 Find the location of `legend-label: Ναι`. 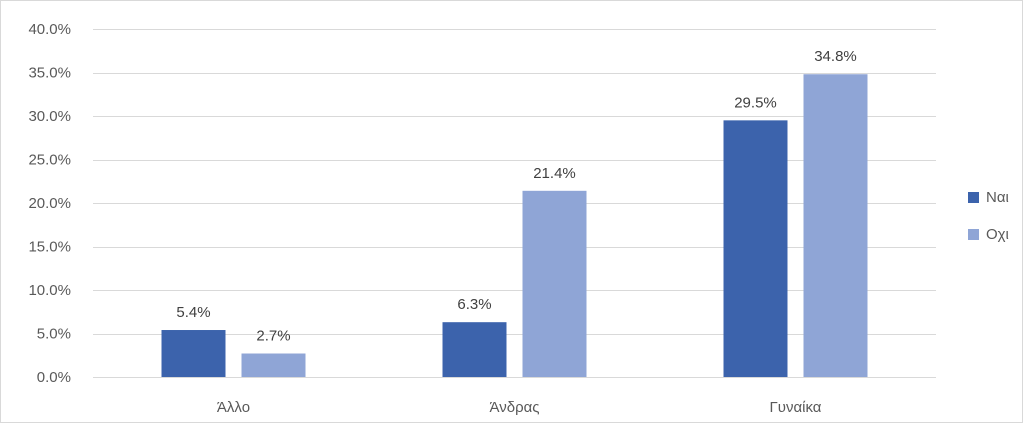

legend-label: Ναι is located at coordinates (997, 197).